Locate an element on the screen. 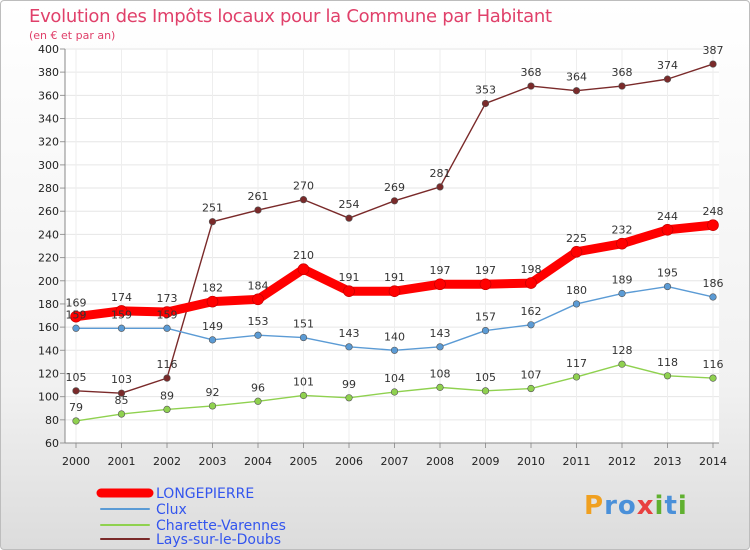  data-label: 92 is located at coordinates (213, 392).